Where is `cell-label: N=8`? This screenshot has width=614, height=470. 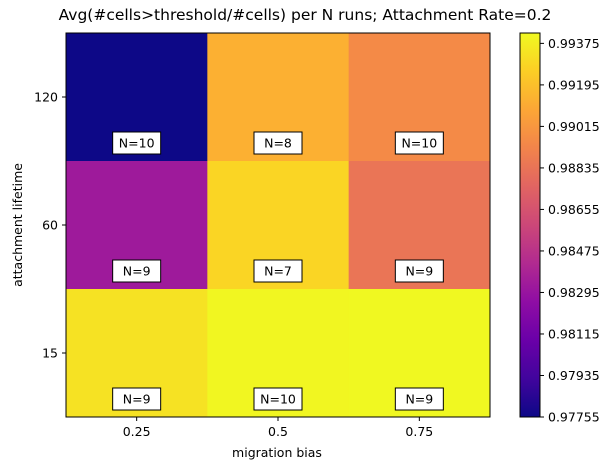
cell-label: N=8 is located at coordinates (278, 143).